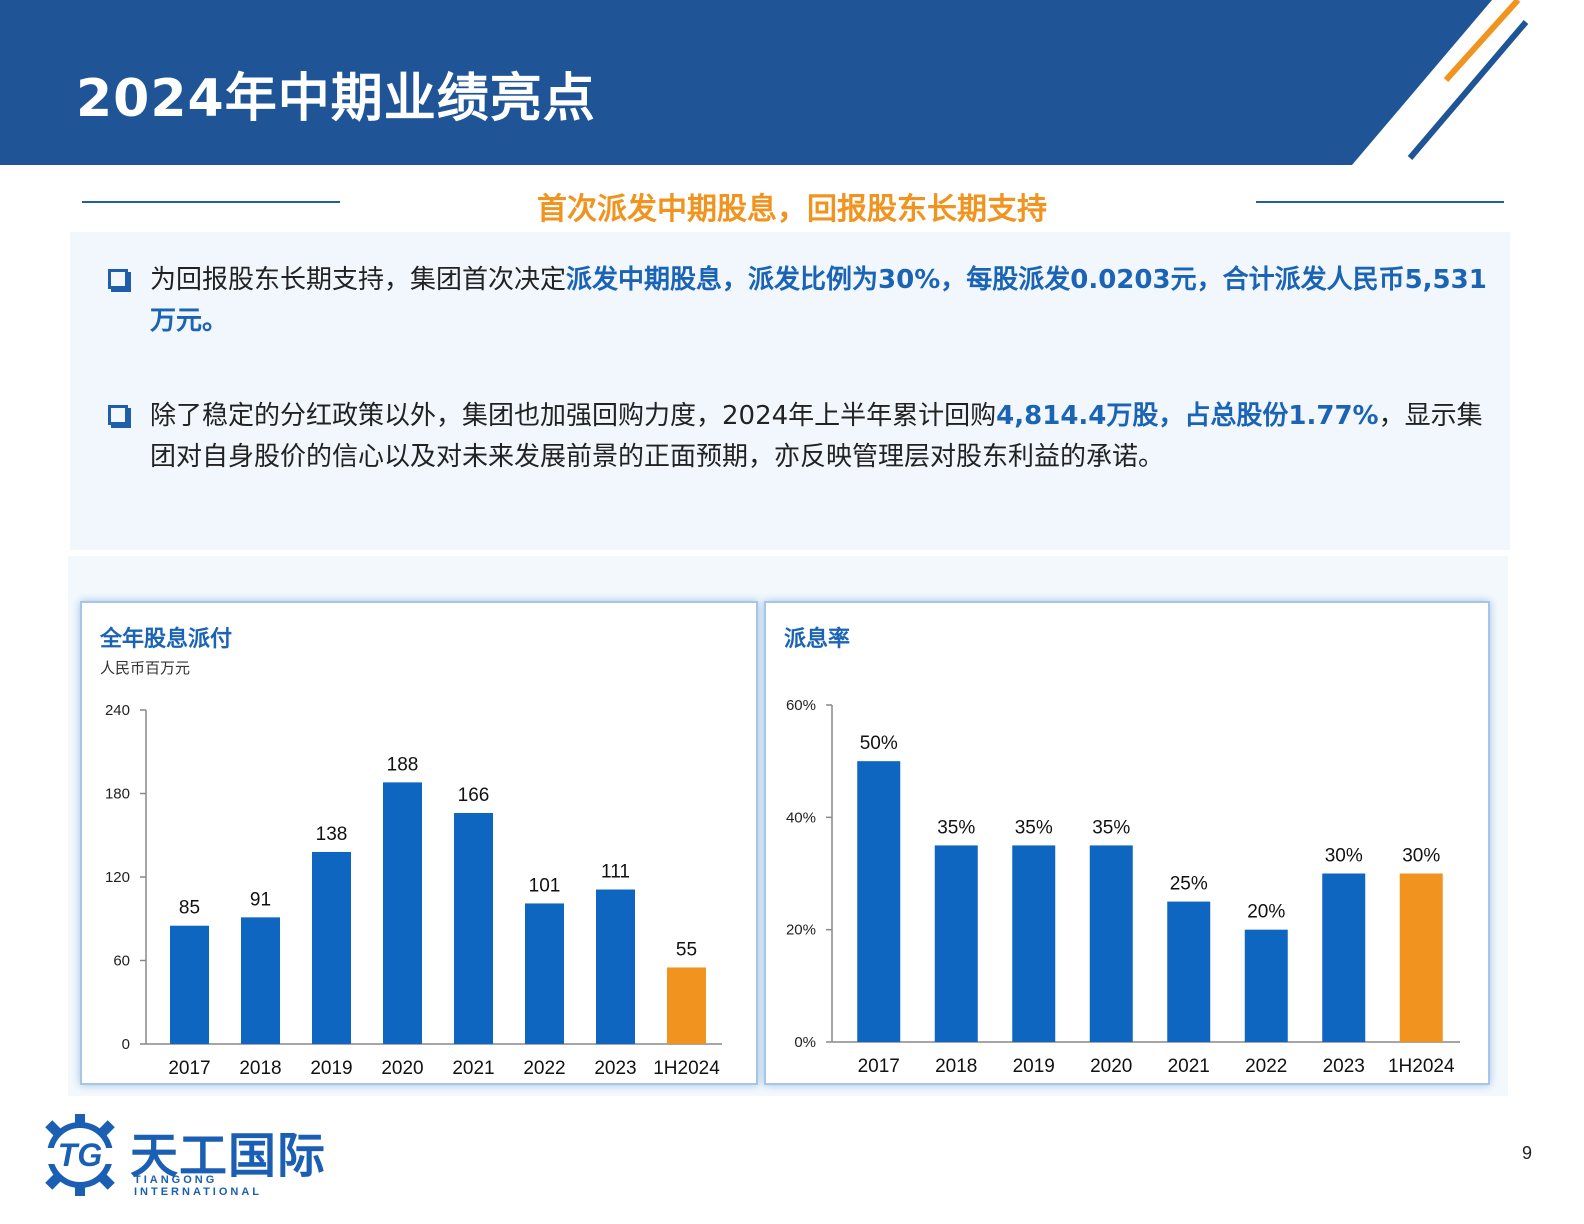  Describe the element at coordinates (198, 1186) in the screenshot. I see `logo-name-en: TIANGONG INTERNATIONAL` at that location.